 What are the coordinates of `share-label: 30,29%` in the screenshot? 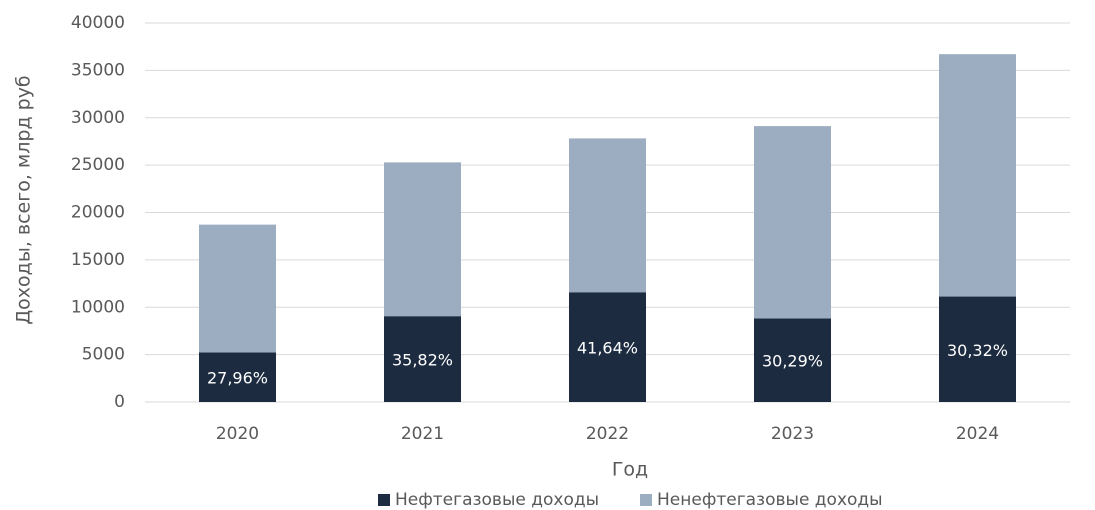 It's located at (792, 361).